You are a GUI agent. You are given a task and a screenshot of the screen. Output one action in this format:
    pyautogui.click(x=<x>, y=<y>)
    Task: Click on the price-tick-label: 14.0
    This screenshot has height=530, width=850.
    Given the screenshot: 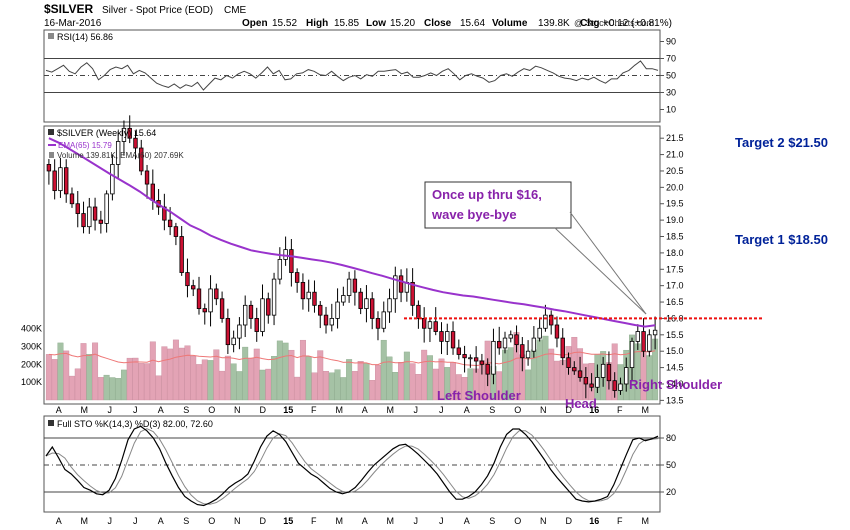 What is the action you would take?
    pyautogui.click(x=675, y=384)
    